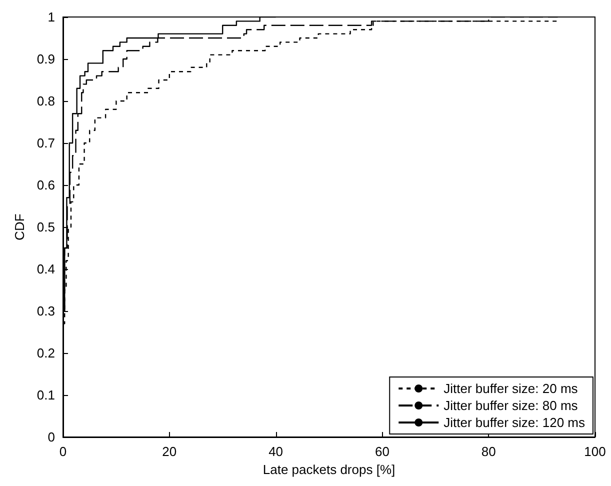 The width and height of the screenshot is (611, 486). I want to click on legend-label: Jitter buffer size: 120 ms, so click(515, 422).